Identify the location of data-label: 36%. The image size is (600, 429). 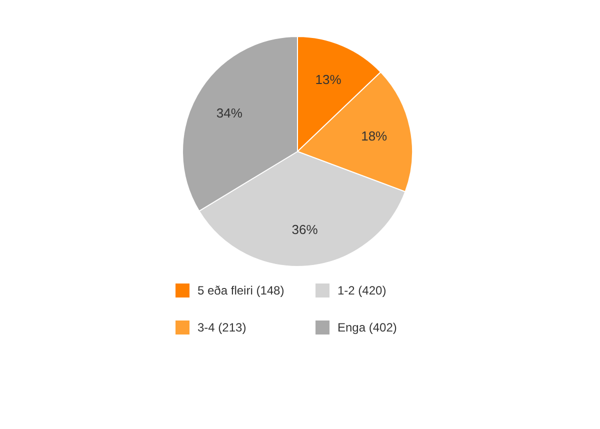
(305, 229).